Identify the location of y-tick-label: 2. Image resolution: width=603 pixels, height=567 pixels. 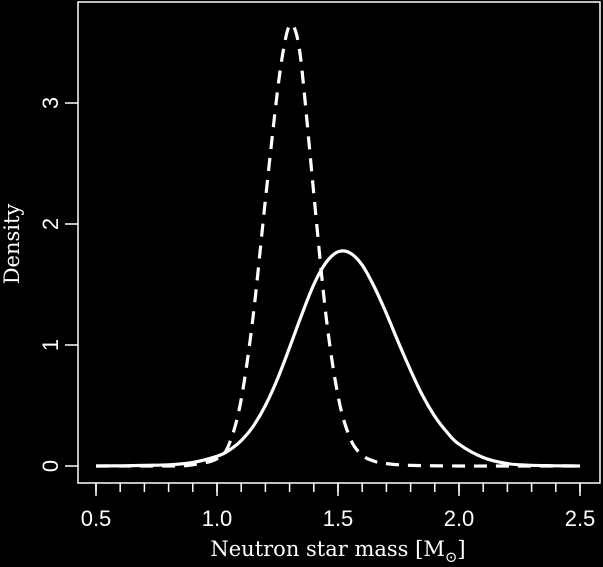
(50, 224).